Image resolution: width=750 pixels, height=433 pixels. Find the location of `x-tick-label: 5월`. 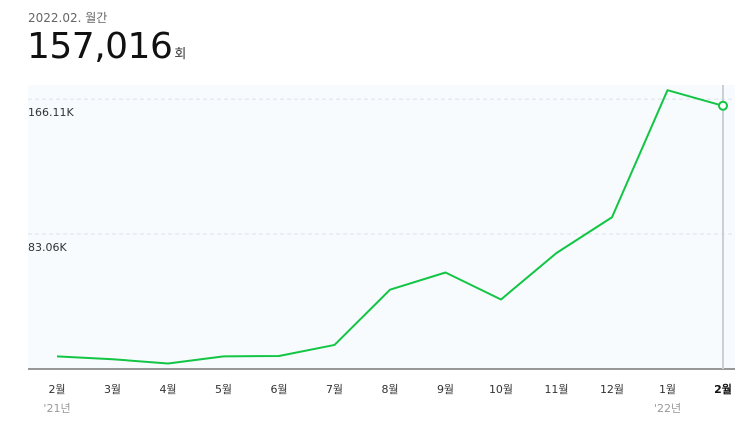

x-tick-label: 5월 is located at coordinates (223, 389).